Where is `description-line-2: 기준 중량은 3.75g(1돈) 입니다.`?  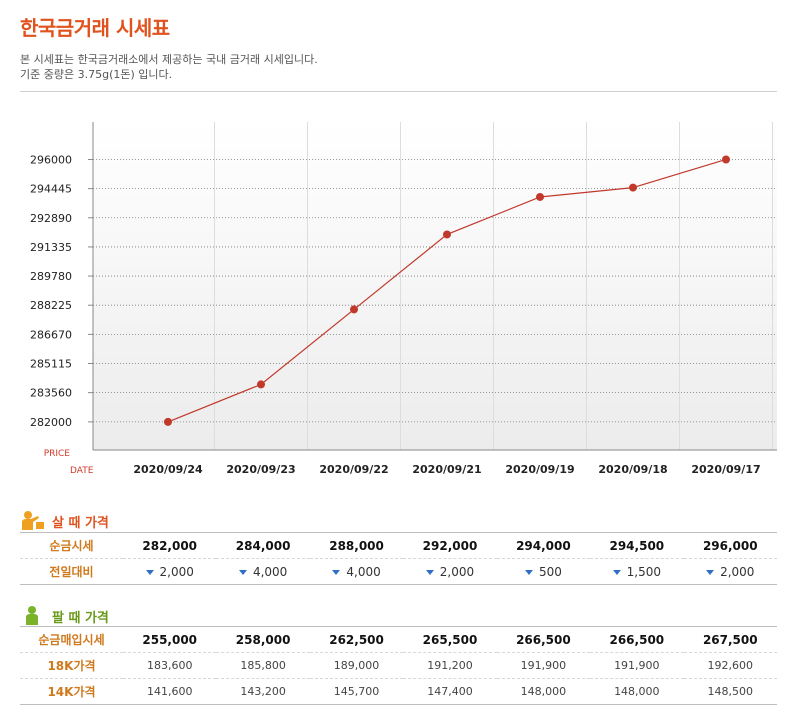 description-line-2: 기준 중량은 3.75g(1돈) 입니다. is located at coordinates (96, 74).